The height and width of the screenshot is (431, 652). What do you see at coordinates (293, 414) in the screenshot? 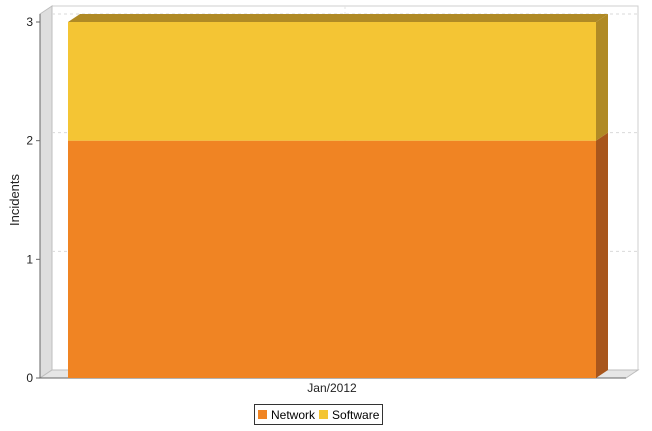
I see `legend-label-network: Network` at bounding box center [293, 414].